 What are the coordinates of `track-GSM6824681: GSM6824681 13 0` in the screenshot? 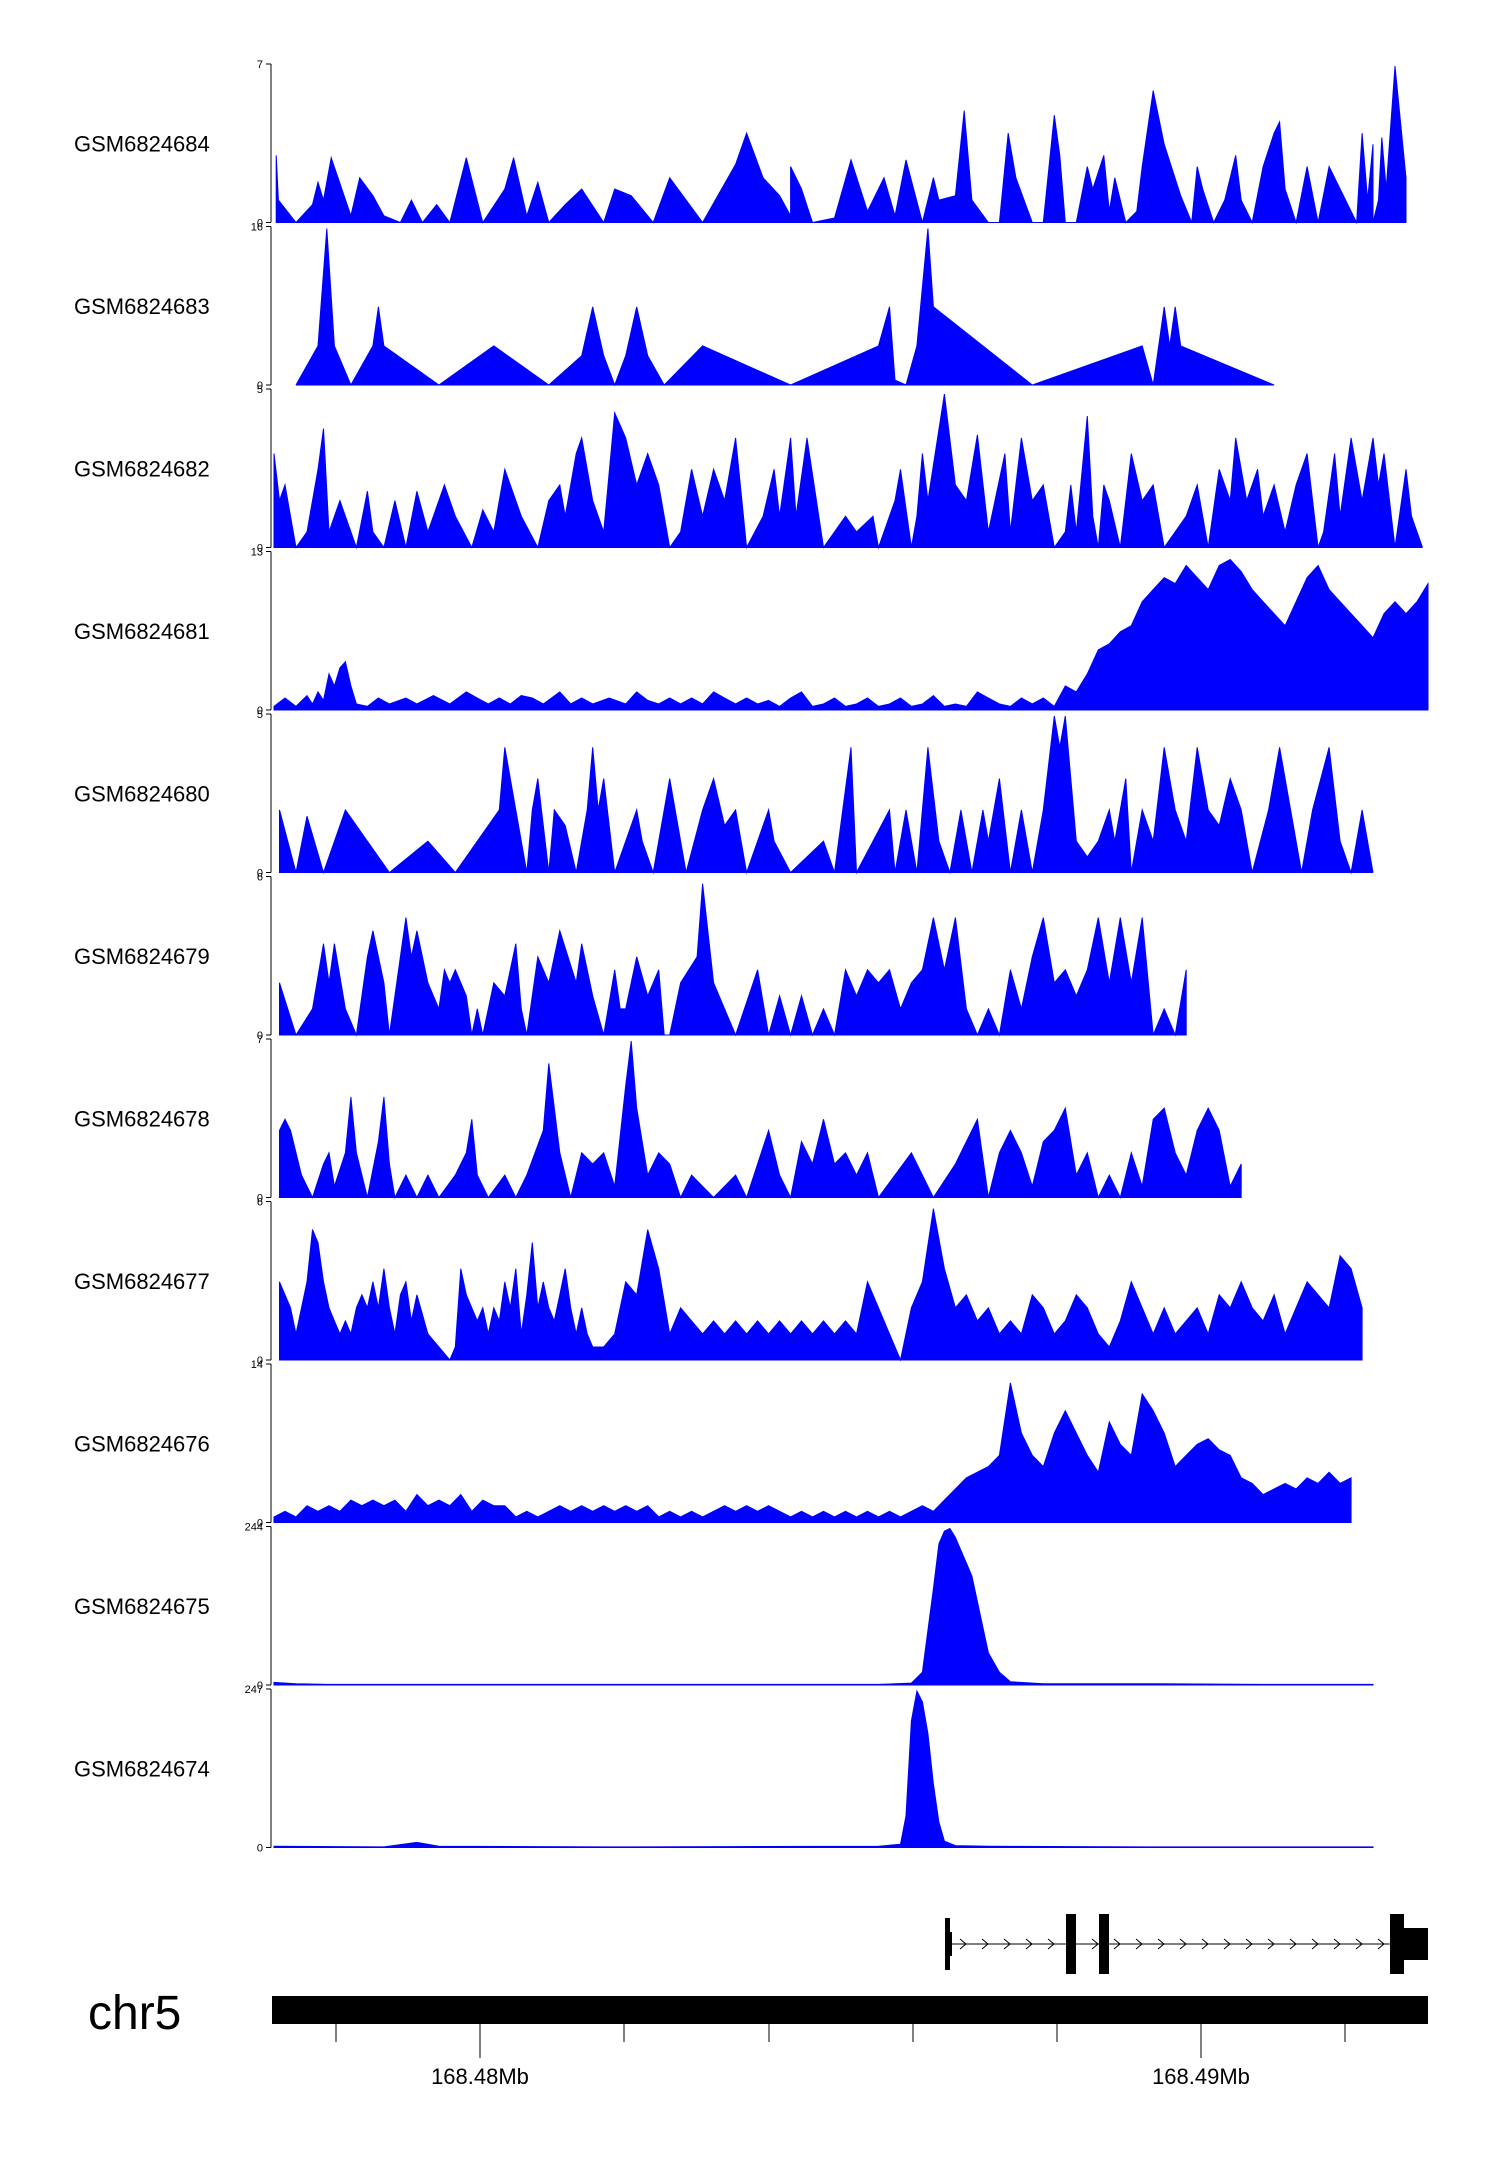 It's located at (751, 632).